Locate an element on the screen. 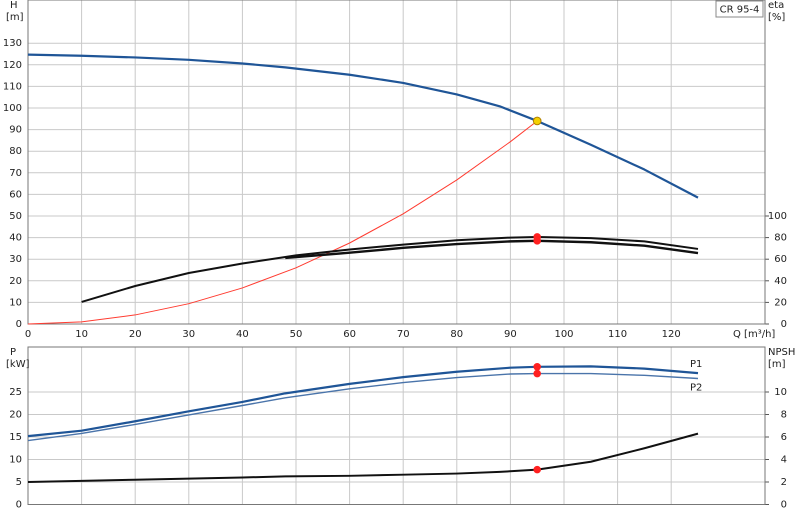 This screenshot has width=800, height=520. series-label: P1 is located at coordinates (696, 364).